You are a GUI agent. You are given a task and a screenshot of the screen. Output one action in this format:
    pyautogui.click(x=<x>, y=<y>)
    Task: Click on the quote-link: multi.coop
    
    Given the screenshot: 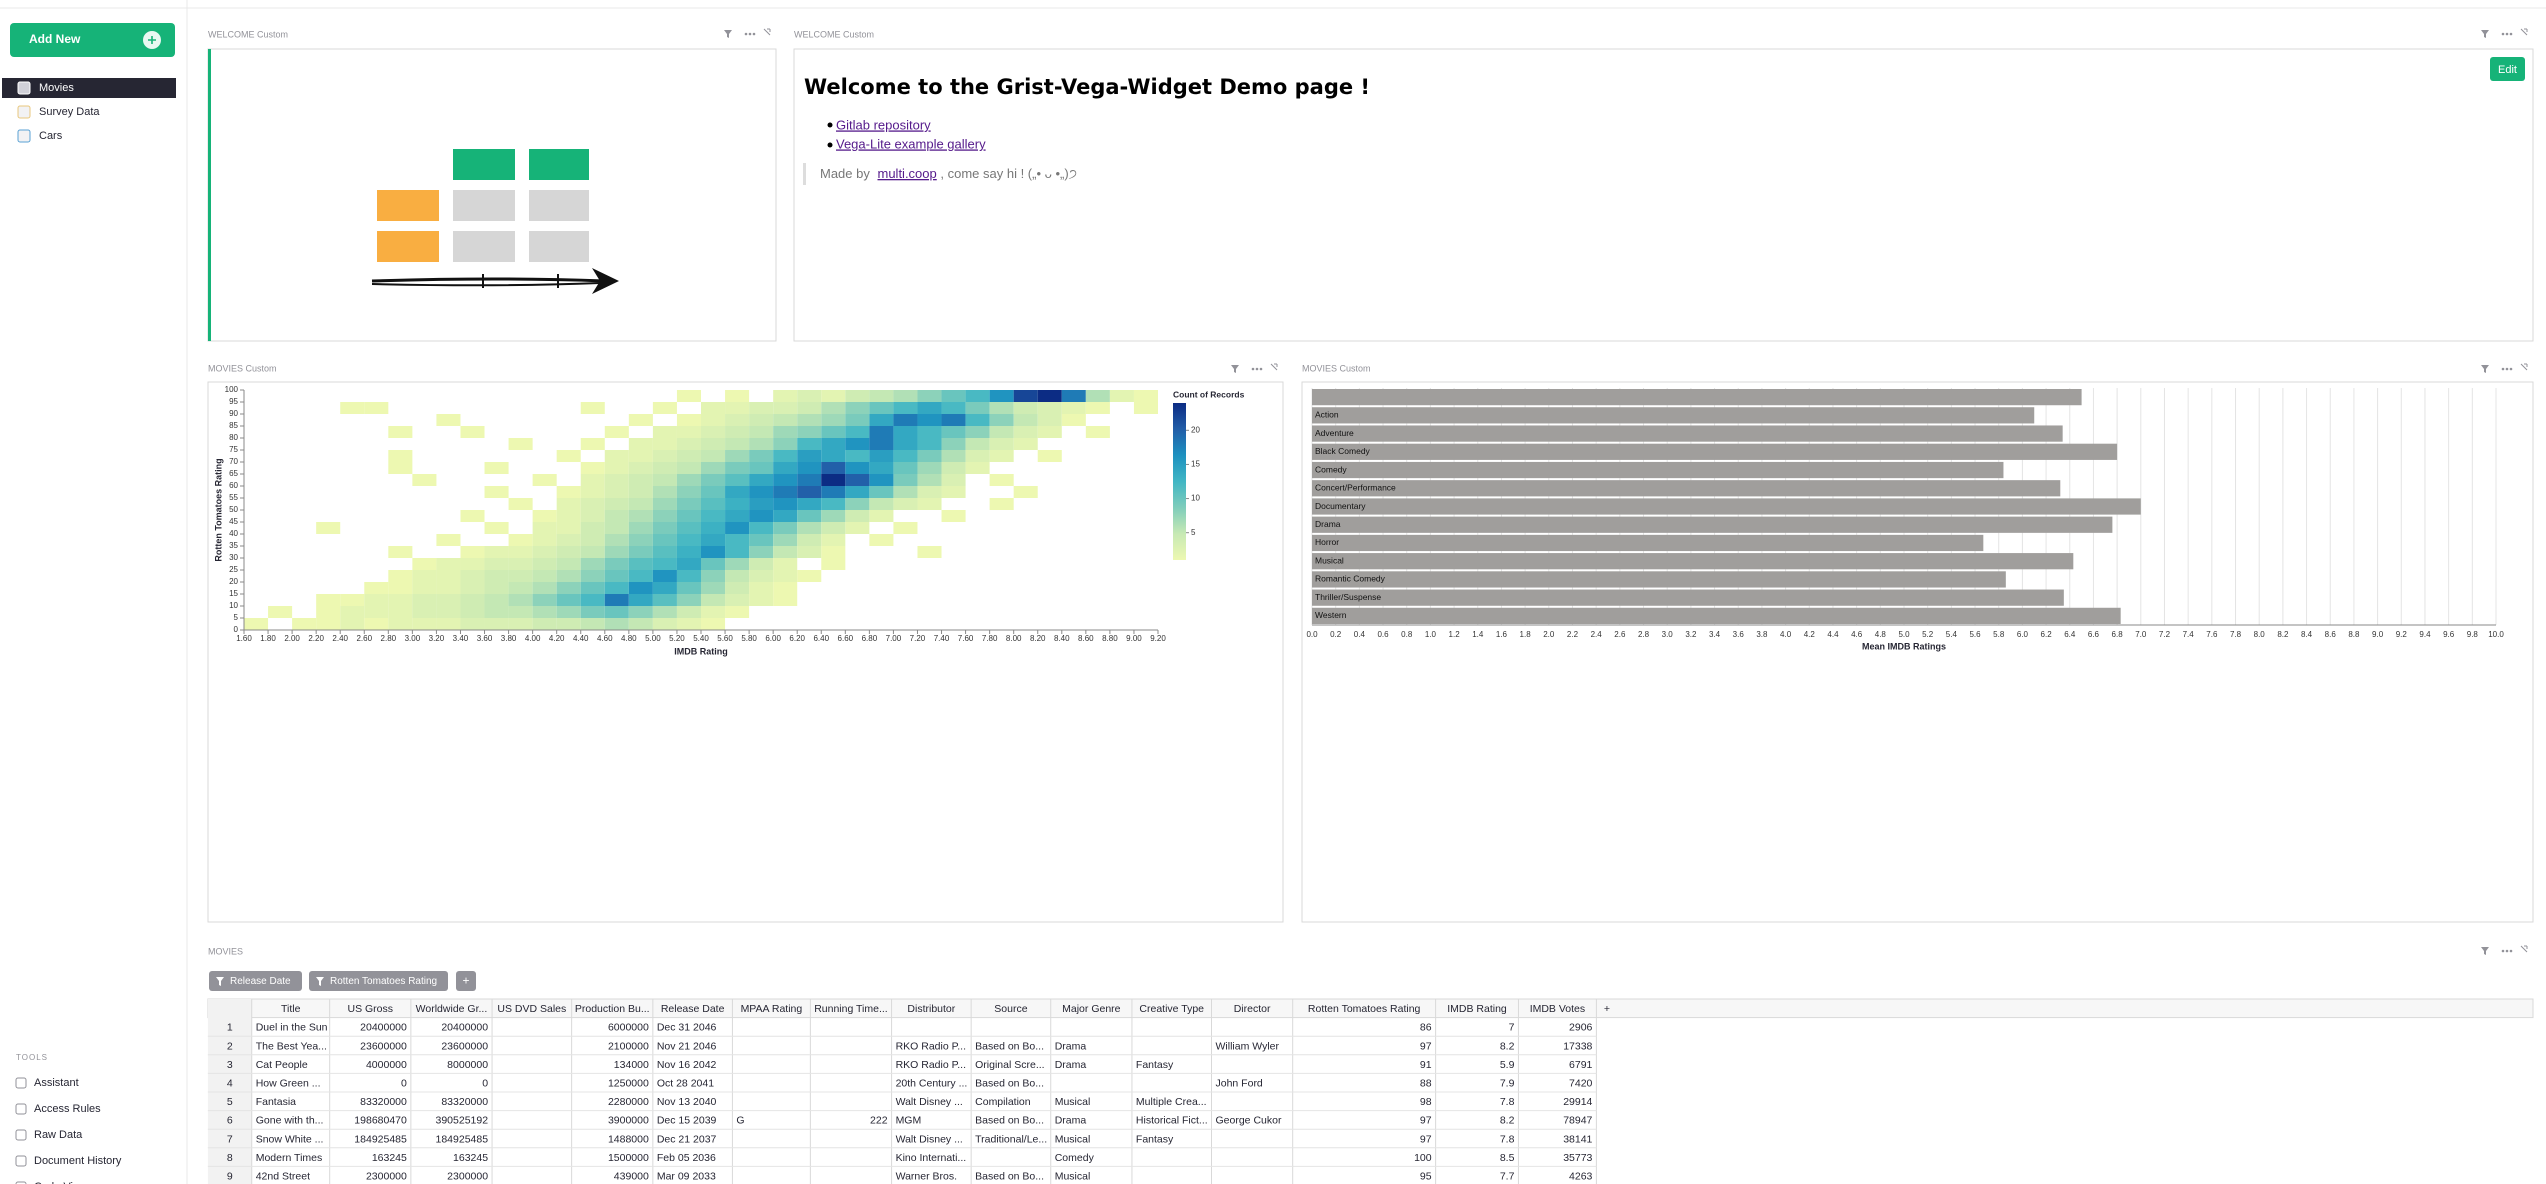 What is the action you would take?
    pyautogui.click(x=907, y=173)
    